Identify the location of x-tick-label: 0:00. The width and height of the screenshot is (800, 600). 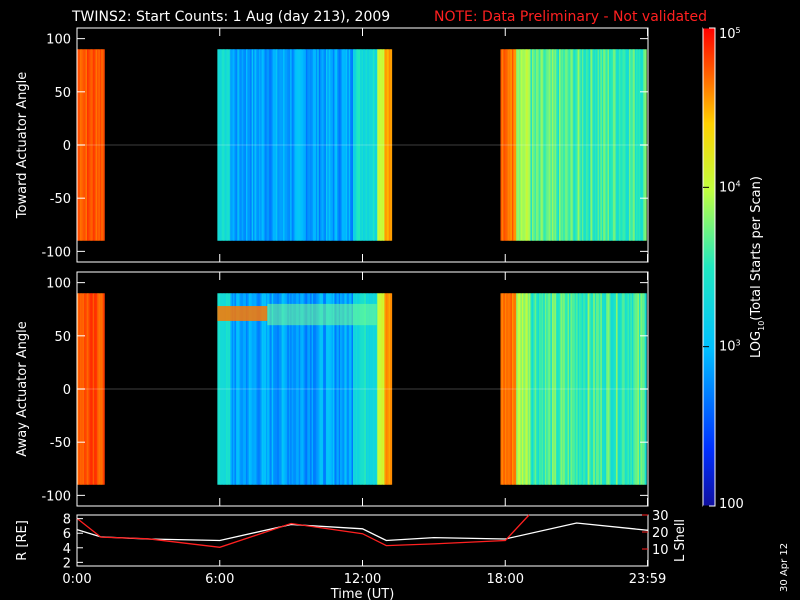
(76, 579).